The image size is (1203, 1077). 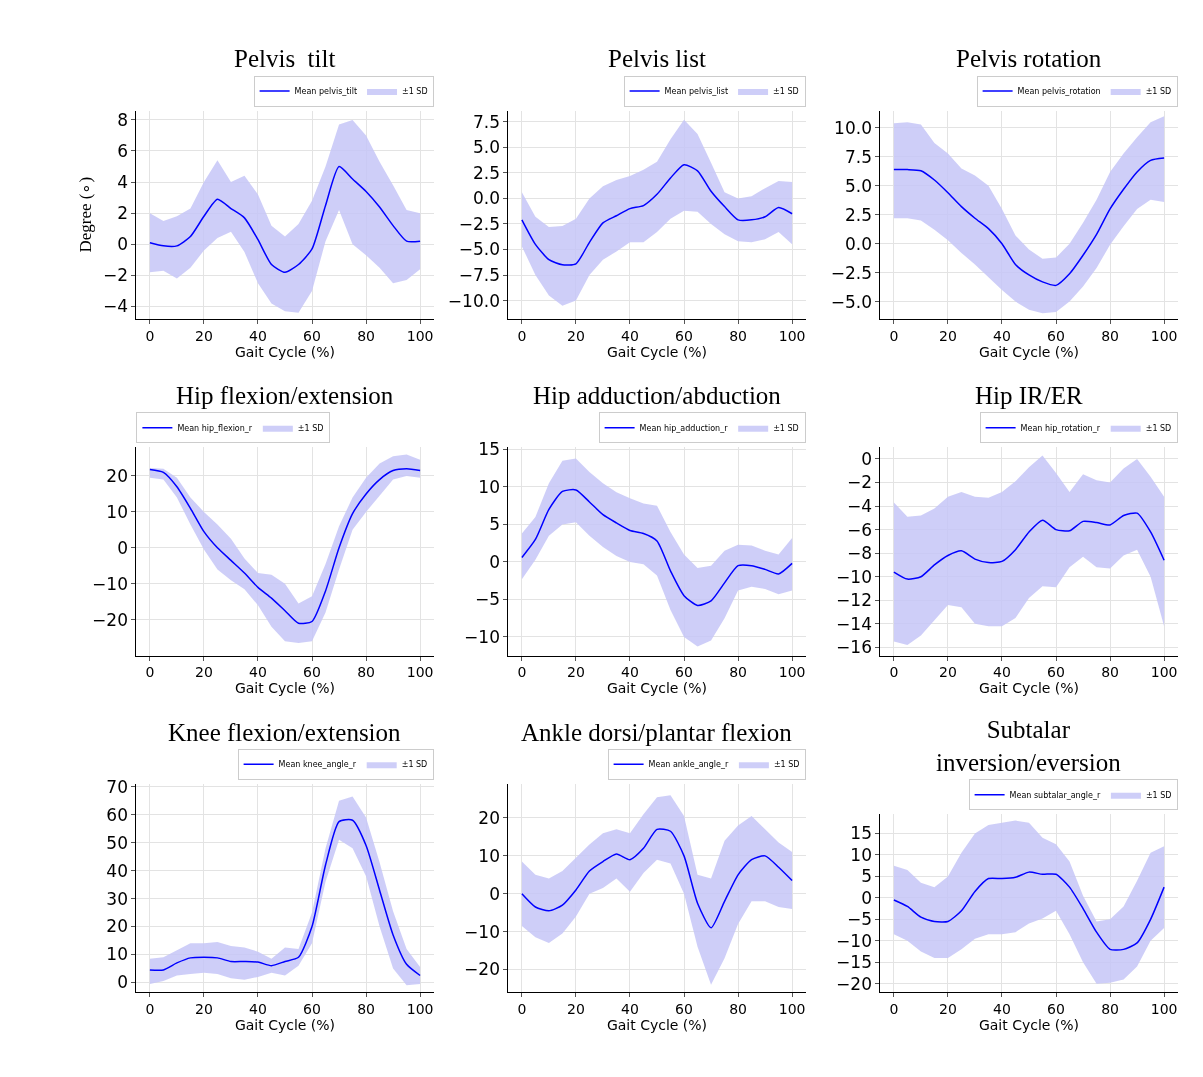 I want to click on y-tick-label: 8, so click(x=122, y=119).